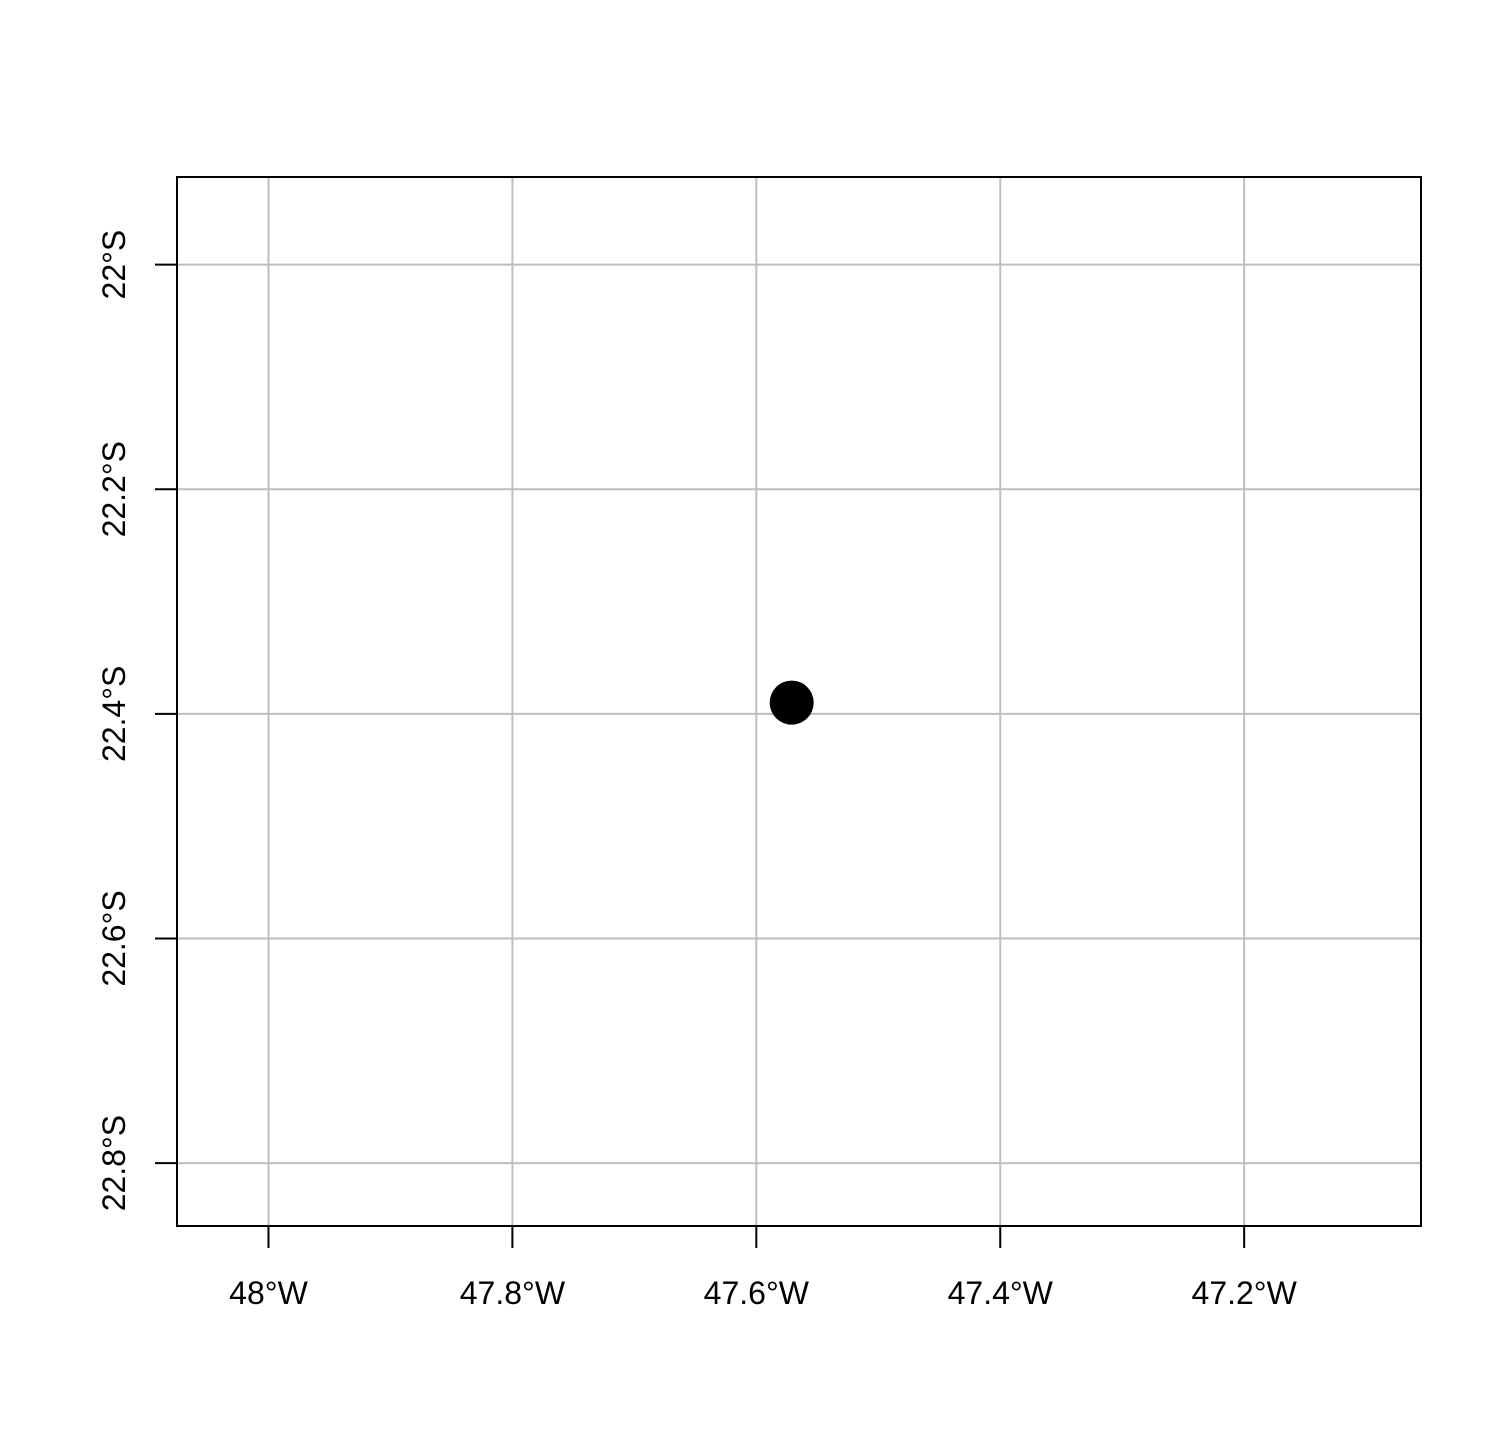  I want to click on x-tick-label: 47.6°W, so click(757, 1293).